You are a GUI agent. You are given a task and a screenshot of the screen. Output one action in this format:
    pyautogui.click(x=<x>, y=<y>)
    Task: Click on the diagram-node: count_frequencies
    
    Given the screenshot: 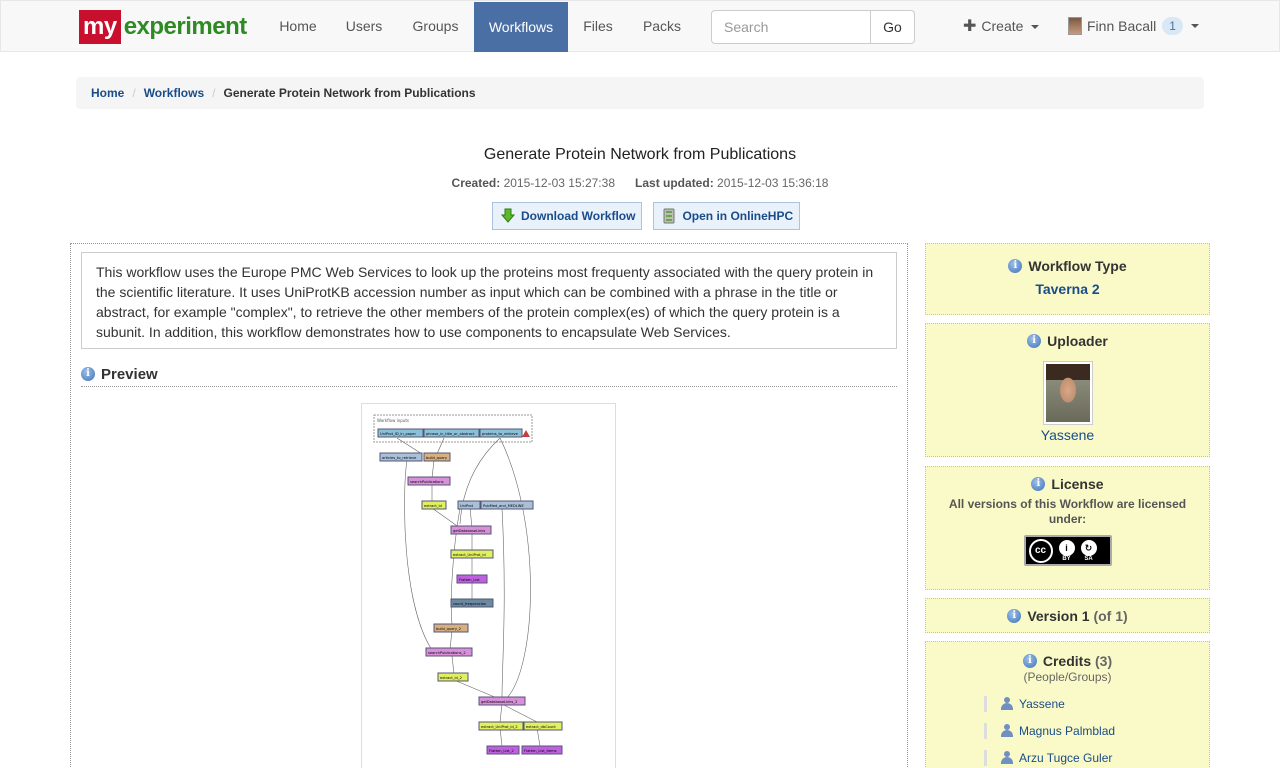 What is the action you would take?
    pyautogui.click(x=469, y=604)
    